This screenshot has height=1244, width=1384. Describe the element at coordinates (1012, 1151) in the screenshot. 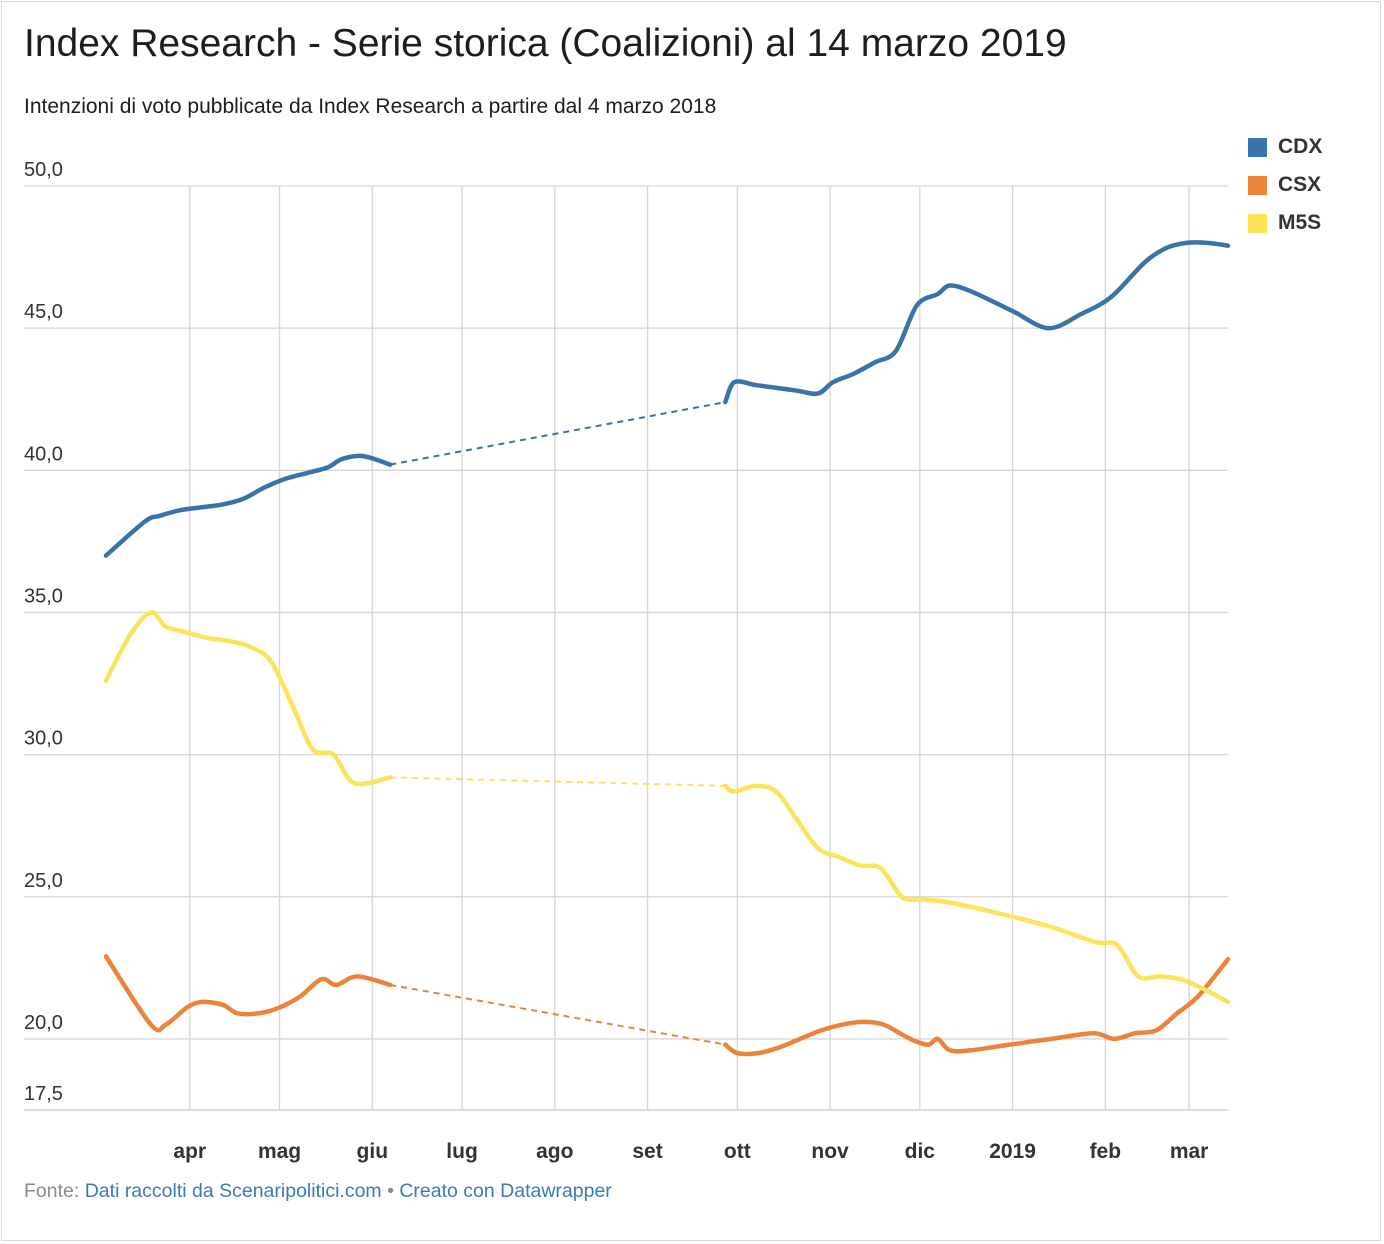

I see `x-tick-label: 2019` at that location.